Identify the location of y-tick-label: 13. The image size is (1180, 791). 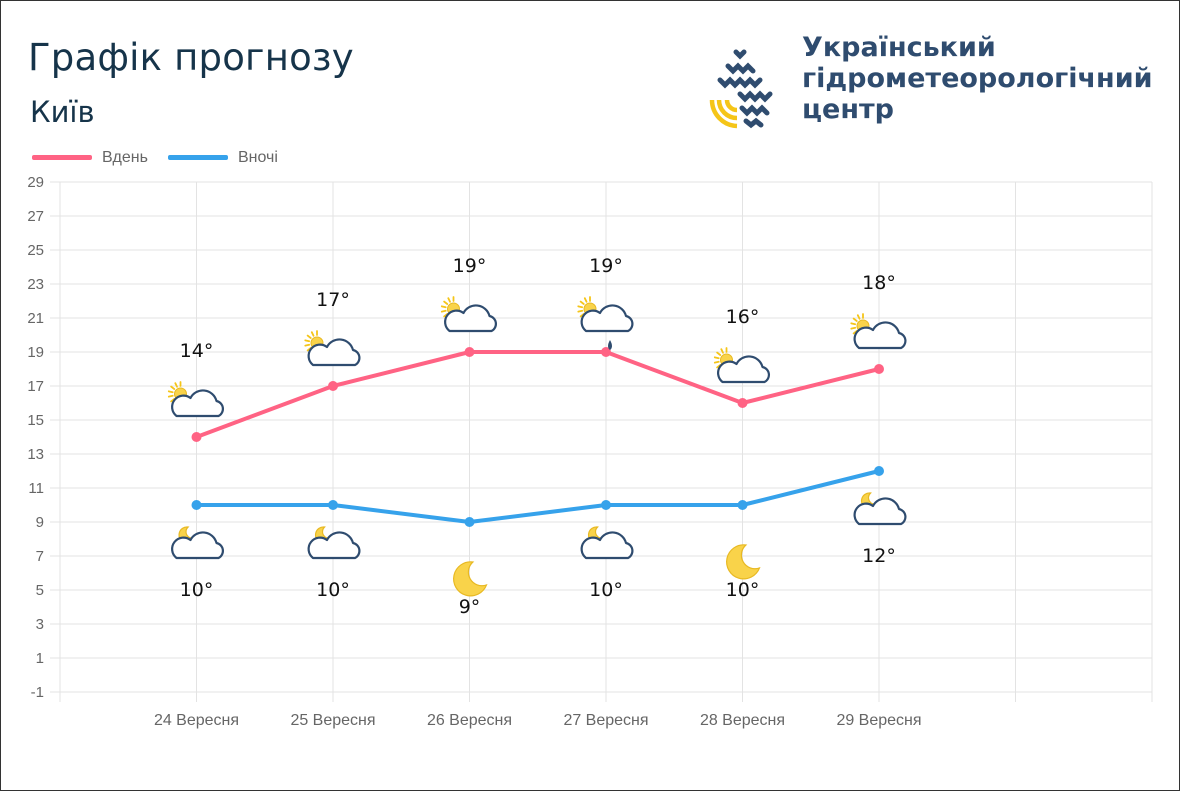
(35, 454).